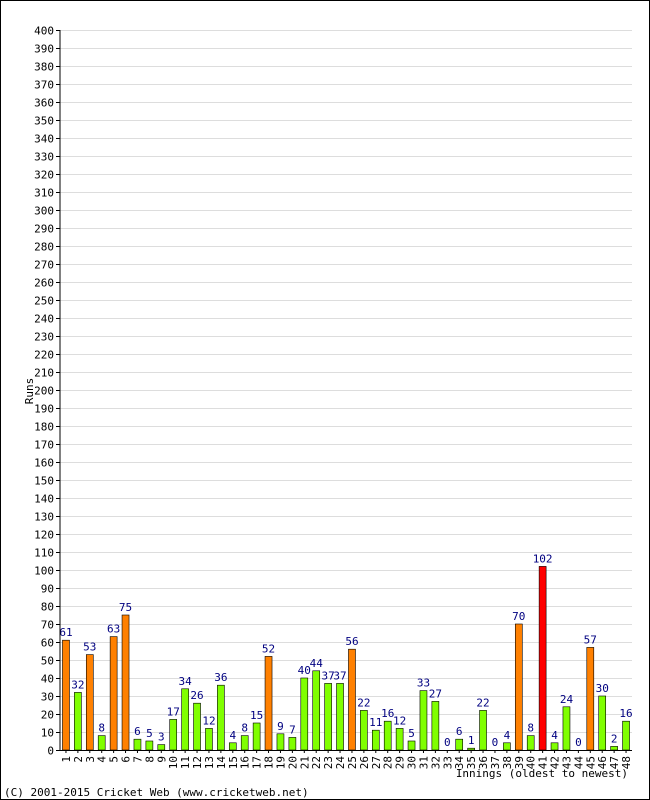 This screenshot has height=800, width=650. I want to click on value-label: 24, so click(567, 699).